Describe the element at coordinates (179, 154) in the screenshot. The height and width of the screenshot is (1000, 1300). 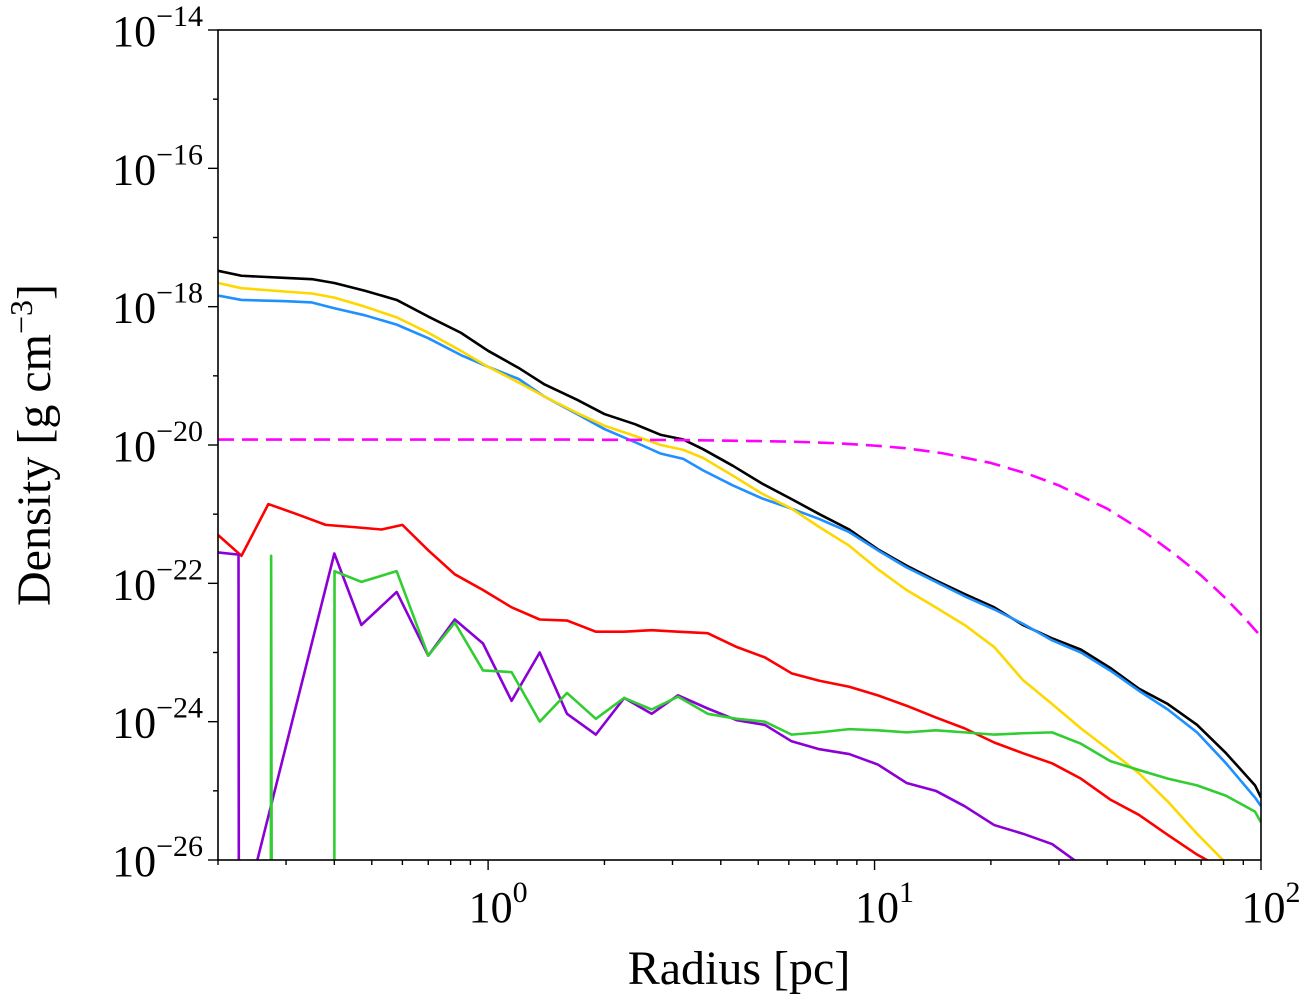
I see `y-tick-label-exp: −16` at that location.